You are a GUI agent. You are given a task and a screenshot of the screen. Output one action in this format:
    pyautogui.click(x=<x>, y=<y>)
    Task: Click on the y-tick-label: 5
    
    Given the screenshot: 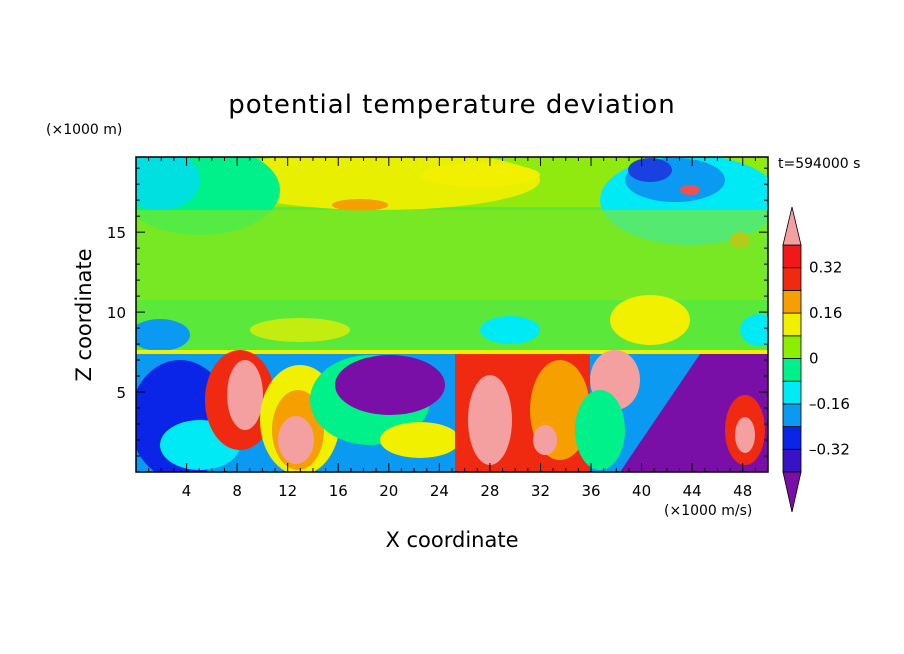 What is the action you would take?
    pyautogui.click(x=121, y=393)
    